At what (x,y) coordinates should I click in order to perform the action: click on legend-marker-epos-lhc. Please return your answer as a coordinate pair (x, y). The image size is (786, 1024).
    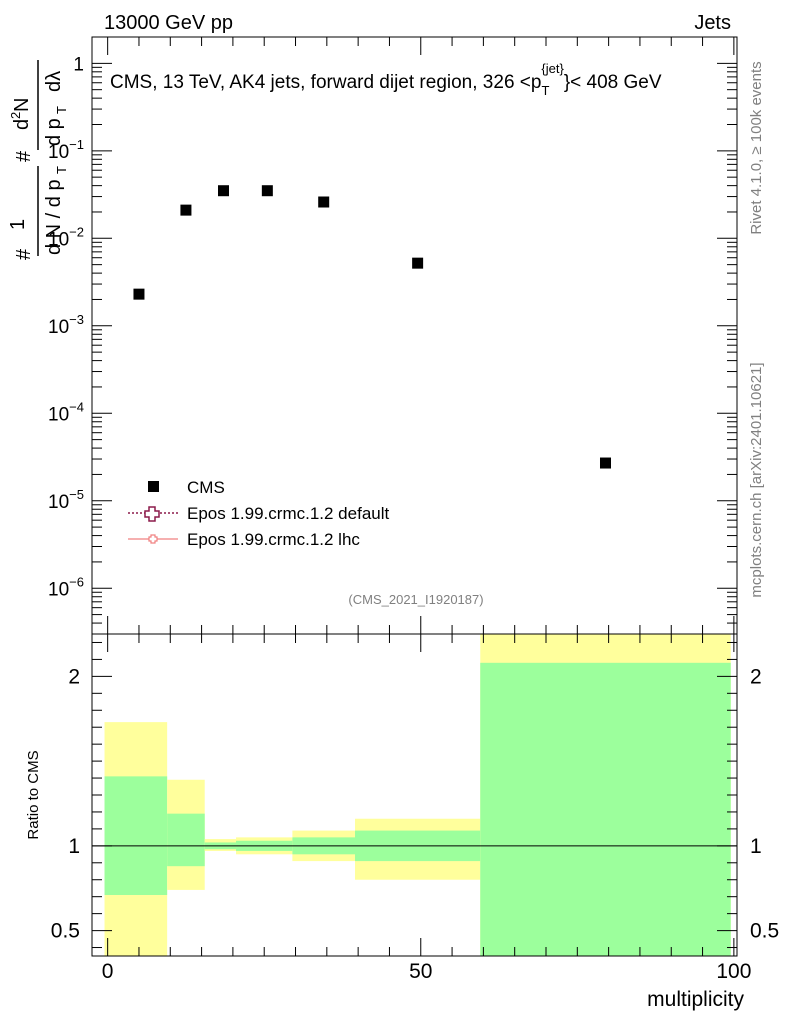
    Looking at the image, I should click on (153, 539).